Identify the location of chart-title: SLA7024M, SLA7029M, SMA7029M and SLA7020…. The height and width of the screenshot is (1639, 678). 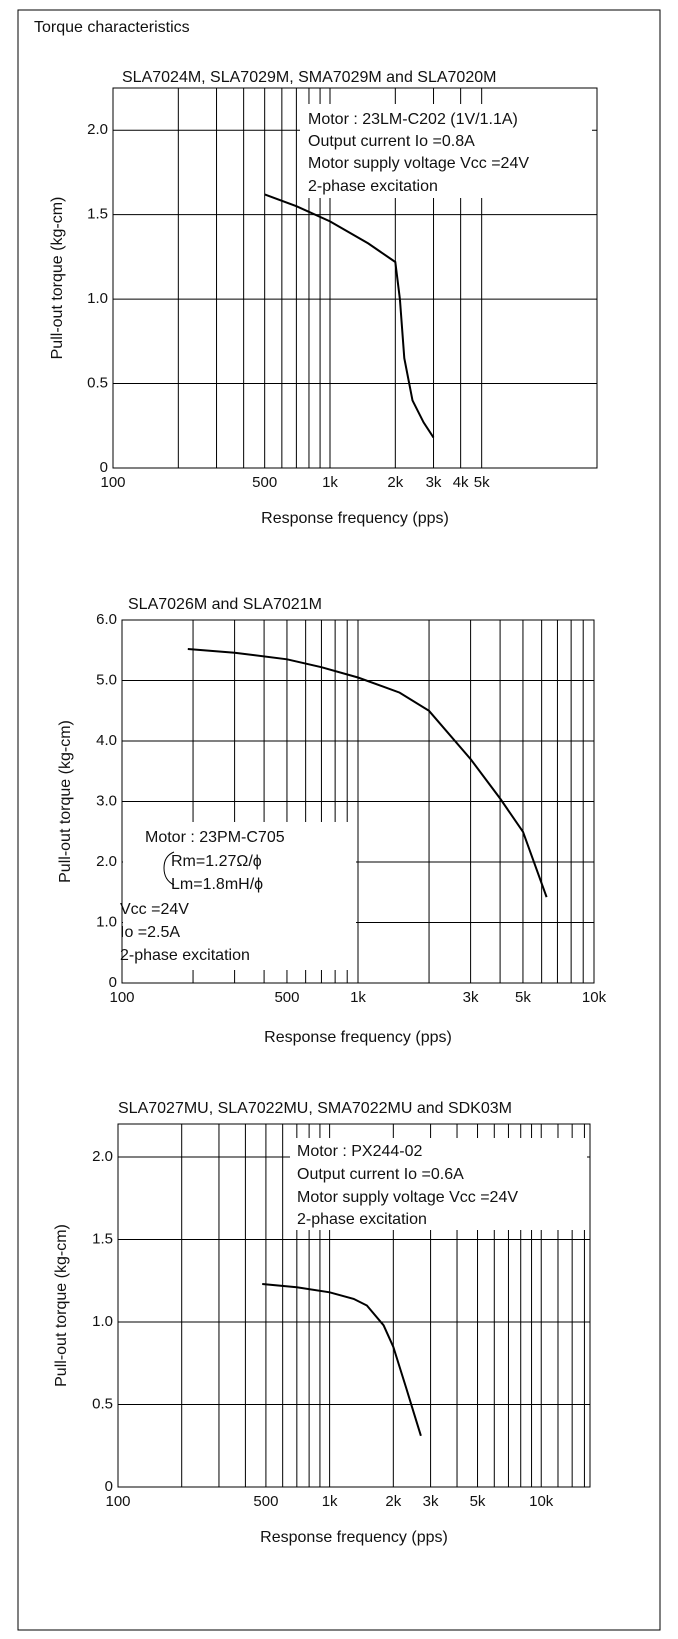
(309, 77).